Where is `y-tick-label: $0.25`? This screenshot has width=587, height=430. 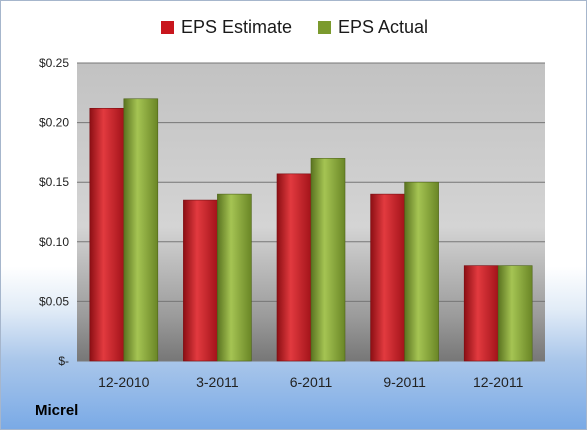 y-tick-label: $0.25 is located at coordinates (54, 63).